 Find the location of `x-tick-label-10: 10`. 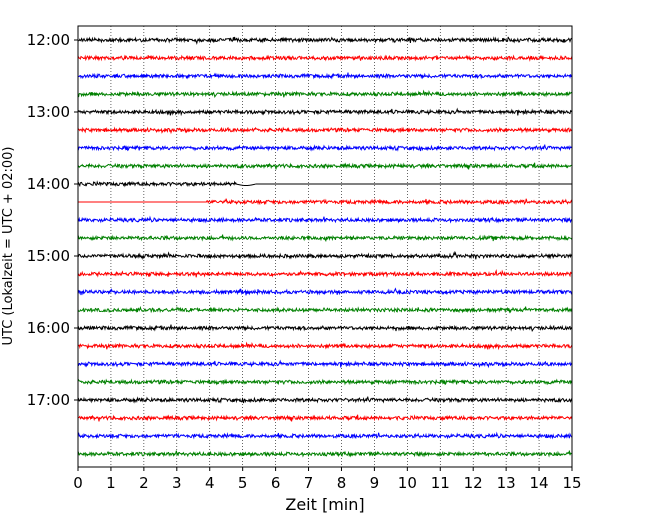

x-tick-label-10: 10 is located at coordinates (407, 483).